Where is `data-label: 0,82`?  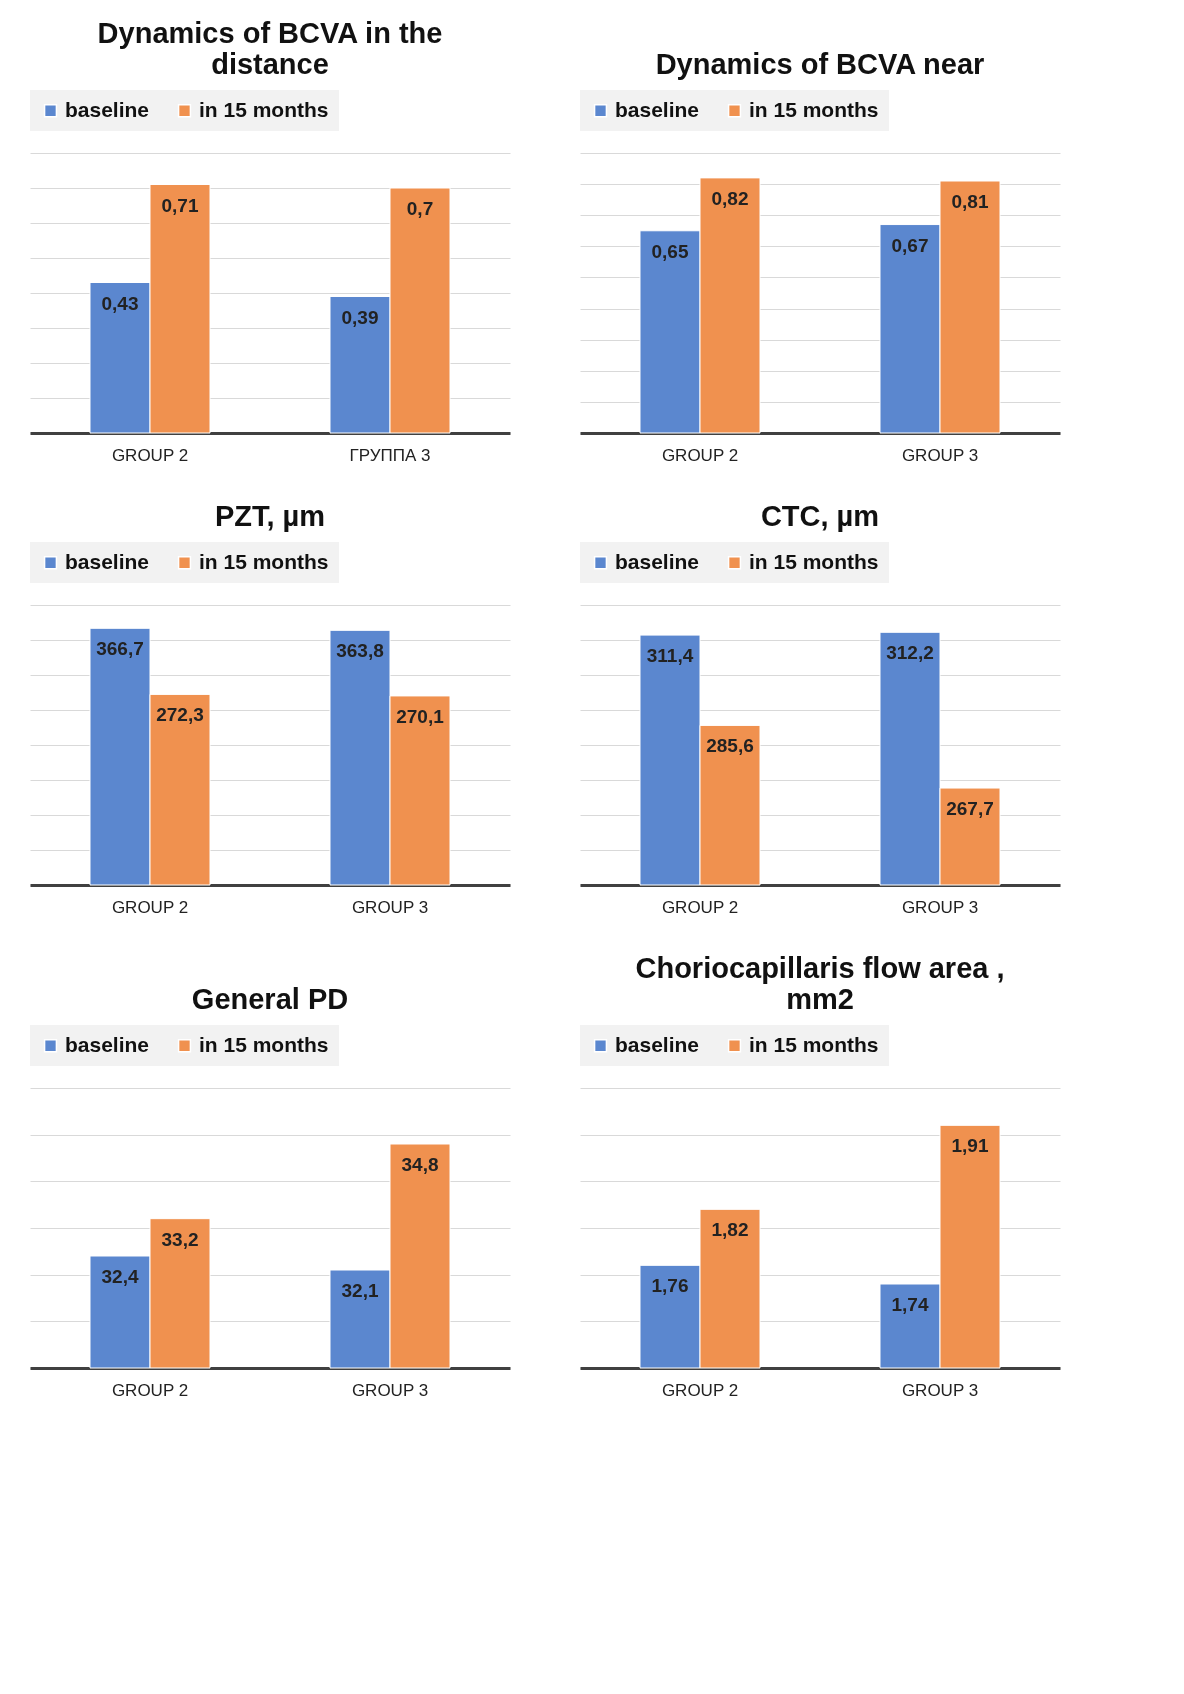
data-label: 0,82 is located at coordinates (730, 198).